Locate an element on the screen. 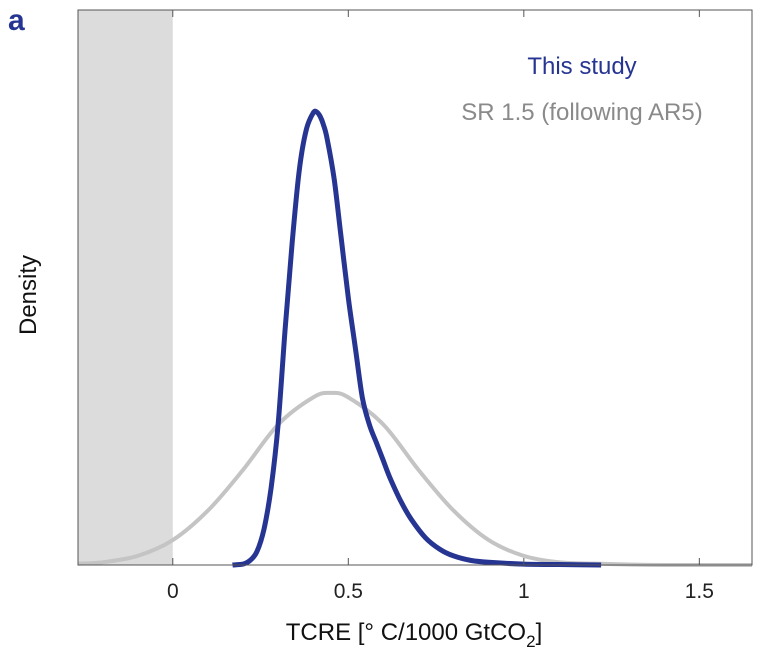  x-axis-label: TCRE [° C/1000 GtCO2] is located at coordinates (414, 635).